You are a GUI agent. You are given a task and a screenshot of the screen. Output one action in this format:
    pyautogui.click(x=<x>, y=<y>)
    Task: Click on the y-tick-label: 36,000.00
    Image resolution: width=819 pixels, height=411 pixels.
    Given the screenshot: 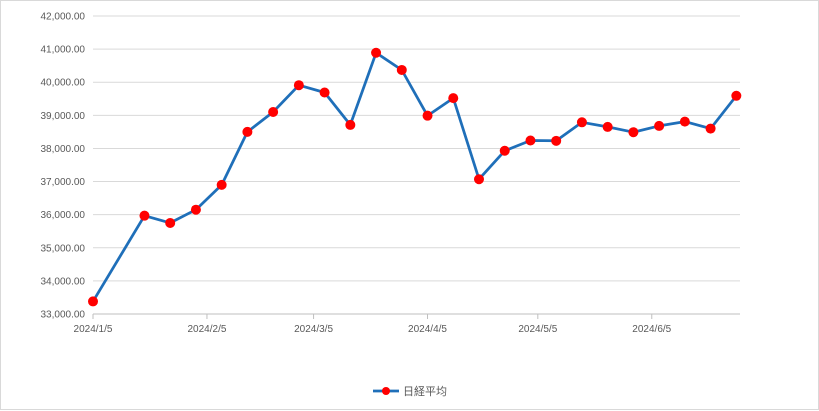 What is the action you would take?
    pyautogui.click(x=63, y=215)
    